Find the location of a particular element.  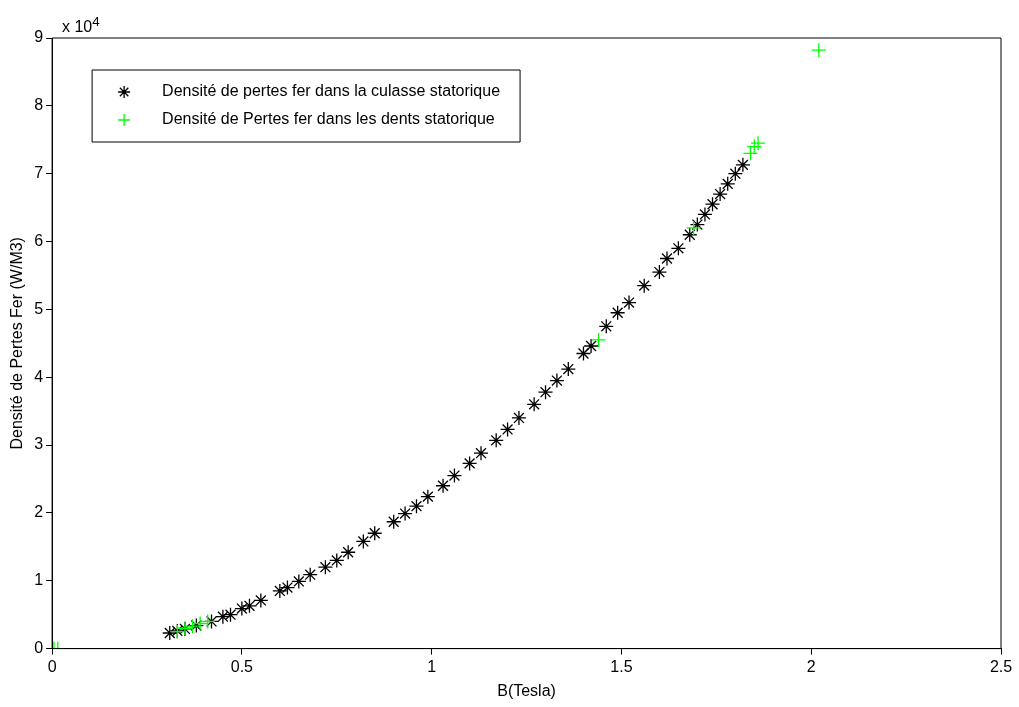

legend-label: Densité de pertes fer dans la culasse statorique is located at coordinates (331, 91).